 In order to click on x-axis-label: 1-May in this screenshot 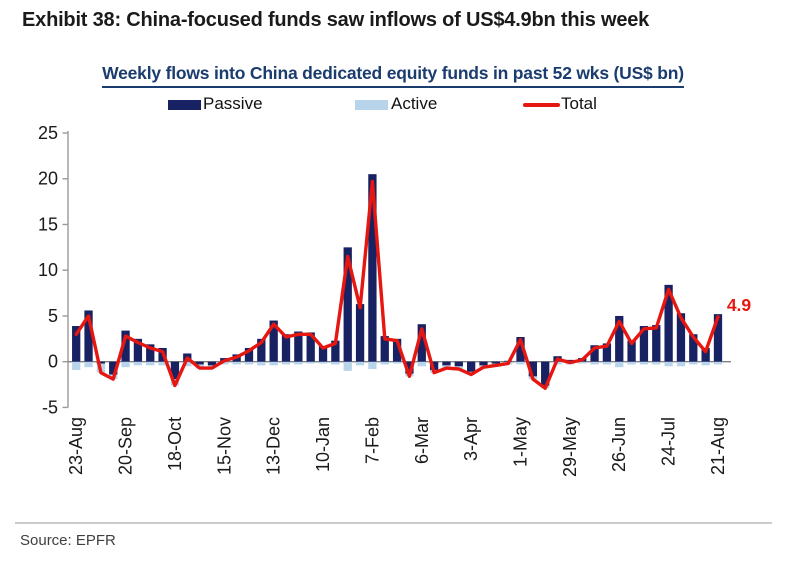, I will do `click(521, 442)`.